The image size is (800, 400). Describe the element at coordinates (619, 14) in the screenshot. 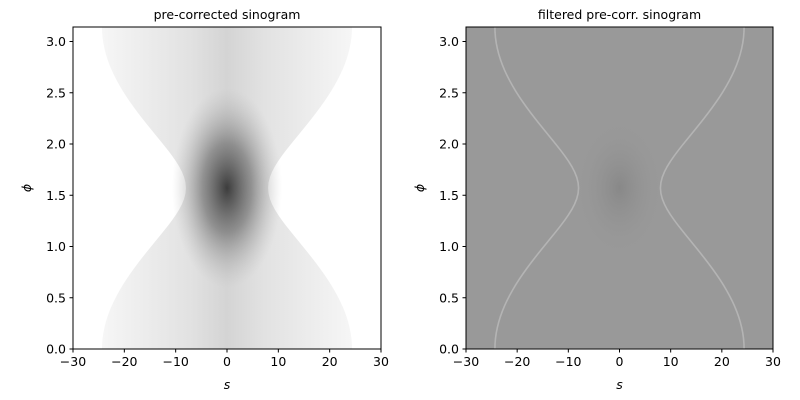

I see `panel-title: filtered pre-corr. sinogram` at that location.